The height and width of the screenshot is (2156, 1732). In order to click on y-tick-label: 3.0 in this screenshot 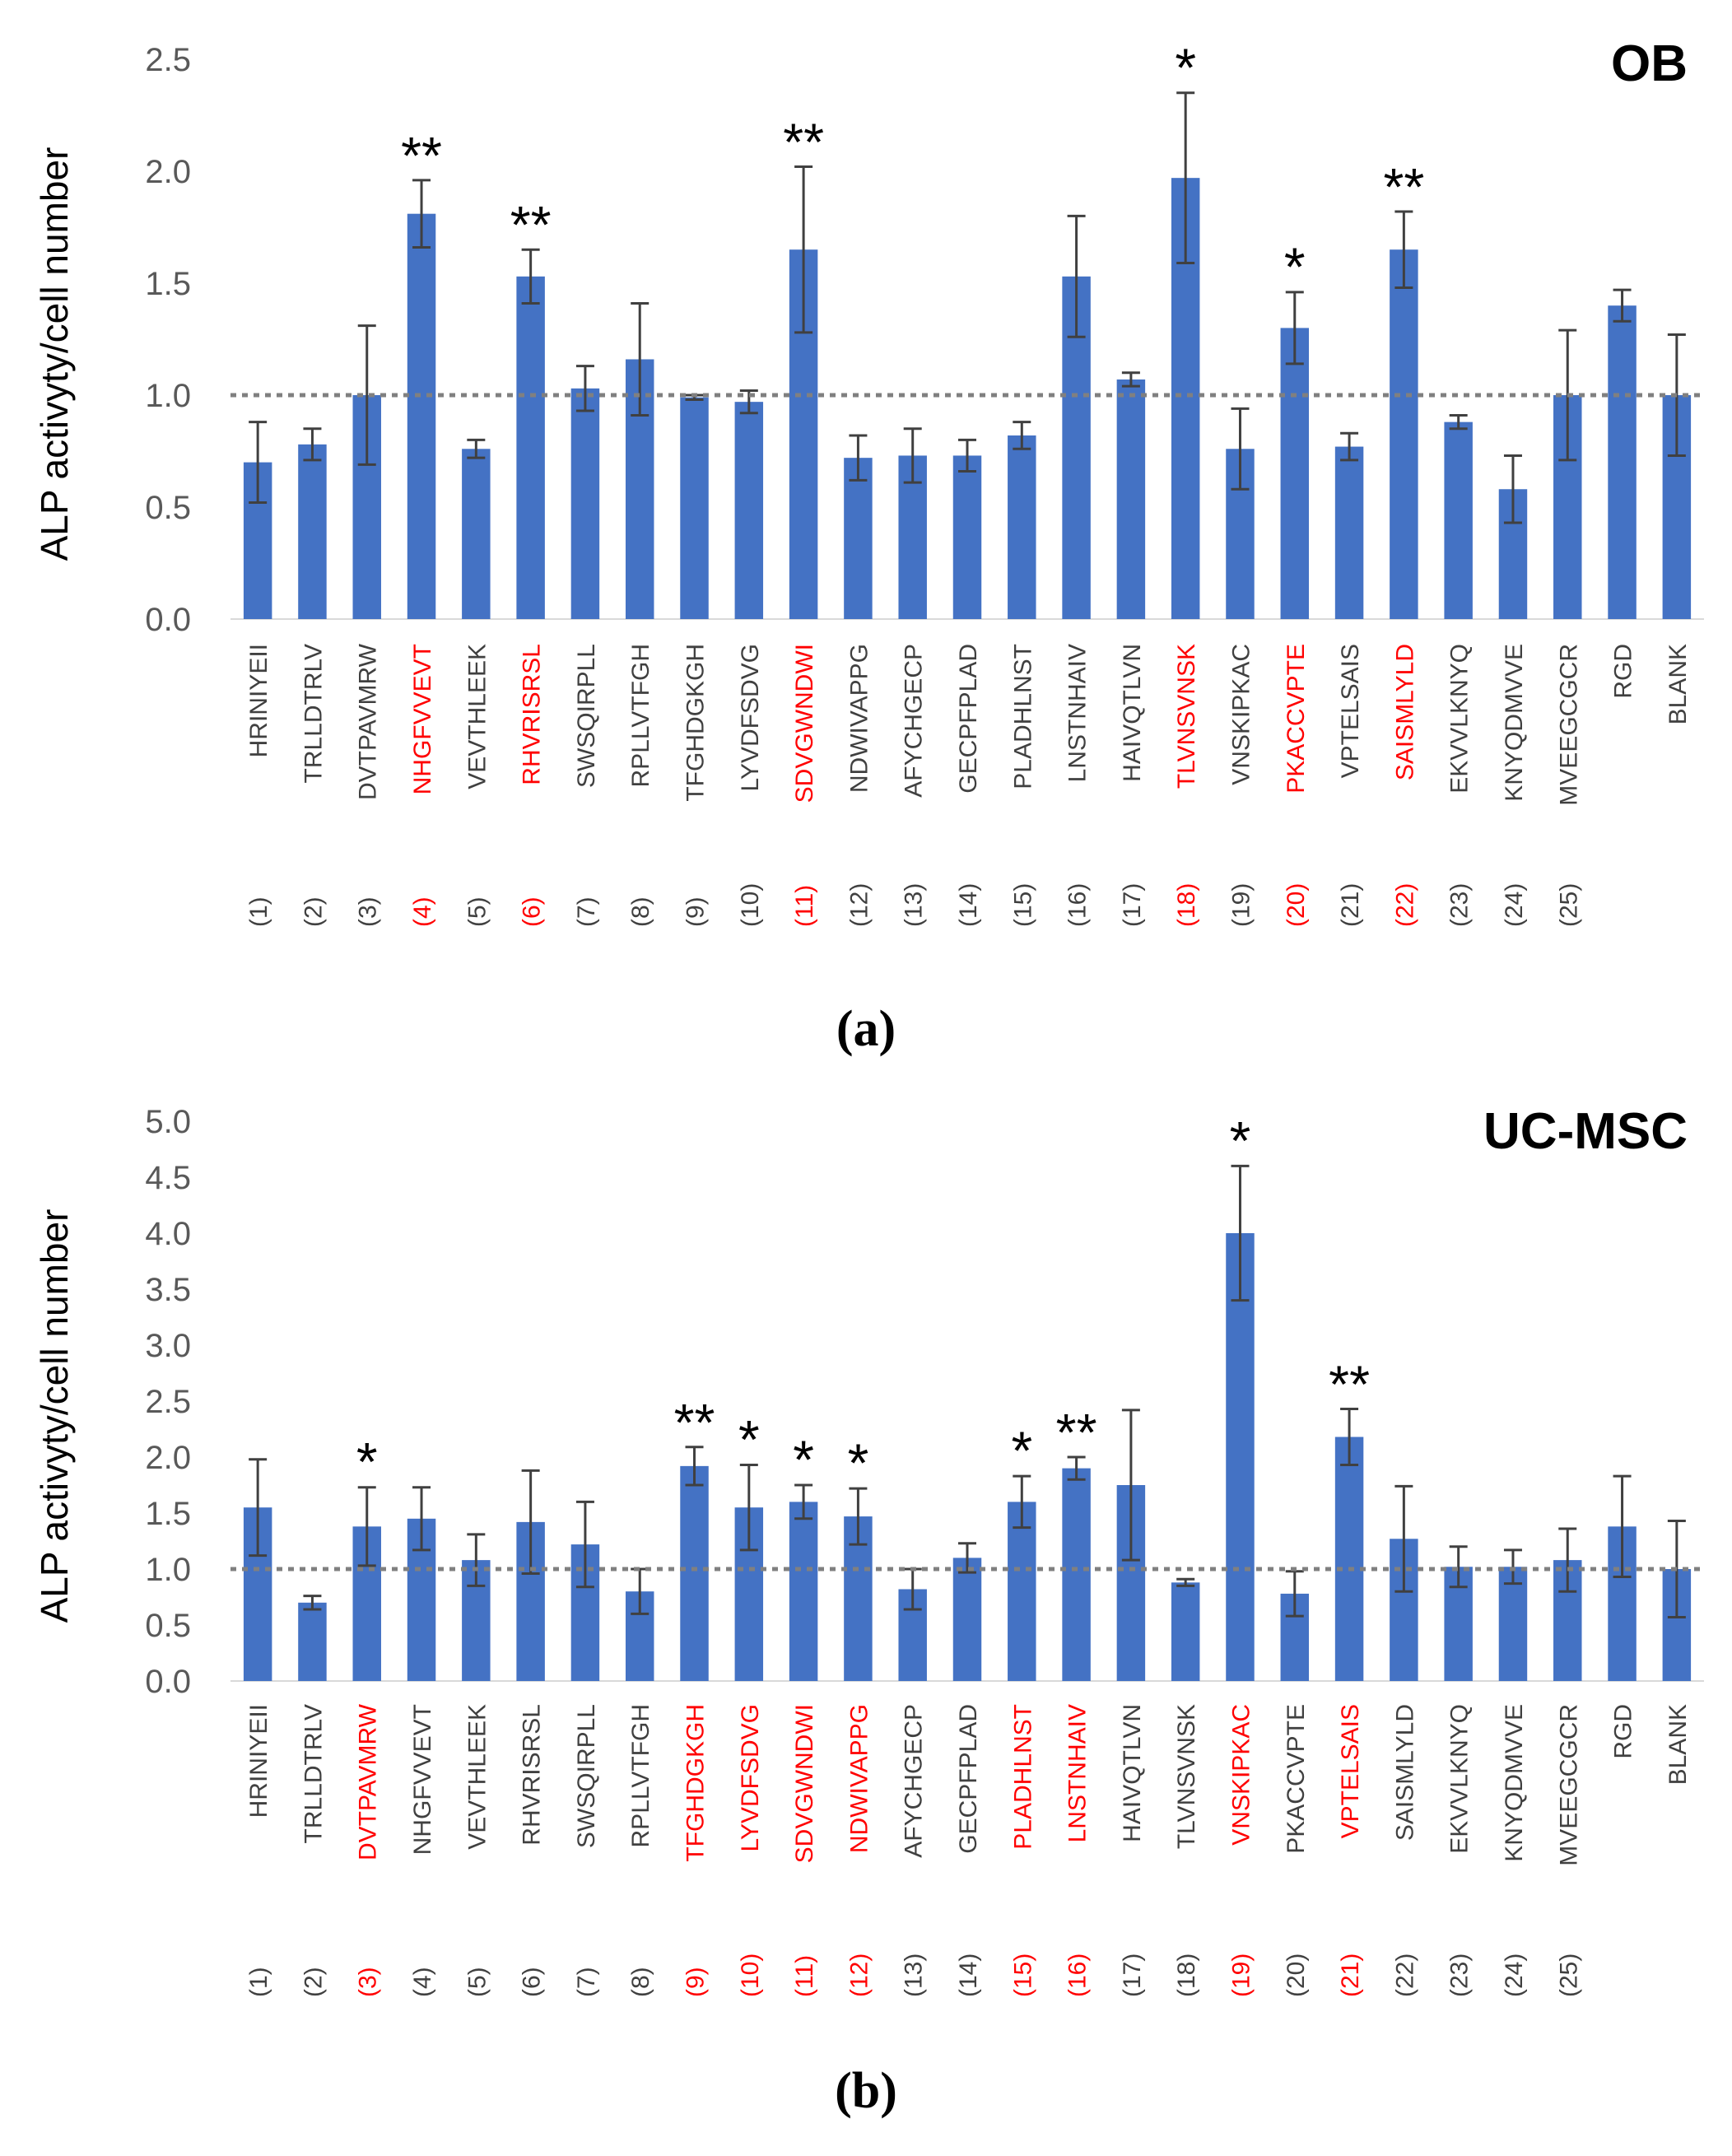, I will do `click(168, 1346)`.